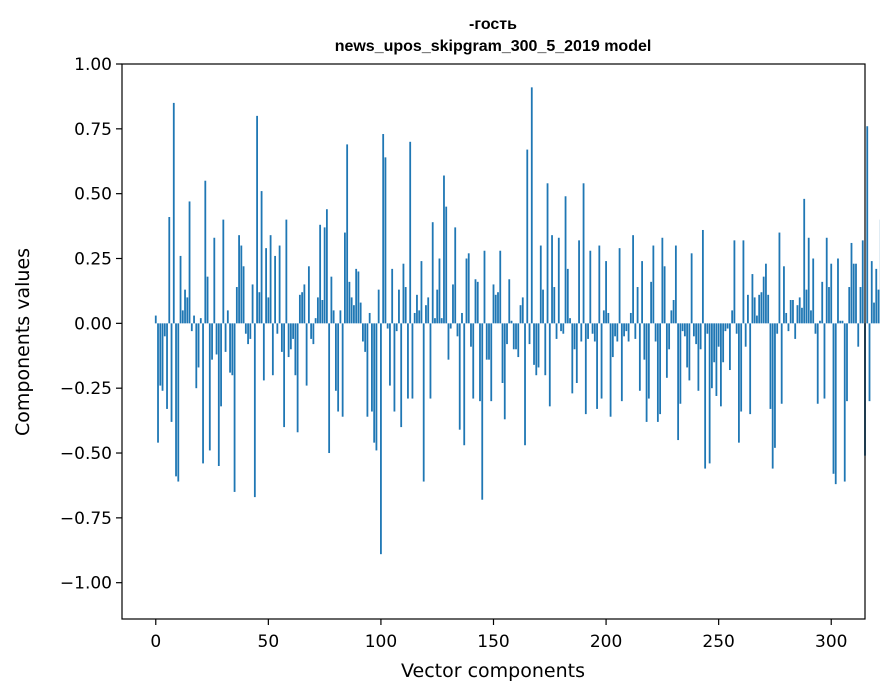  Describe the element at coordinates (718, 642) in the screenshot. I see `x-tick-label: 250` at that location.